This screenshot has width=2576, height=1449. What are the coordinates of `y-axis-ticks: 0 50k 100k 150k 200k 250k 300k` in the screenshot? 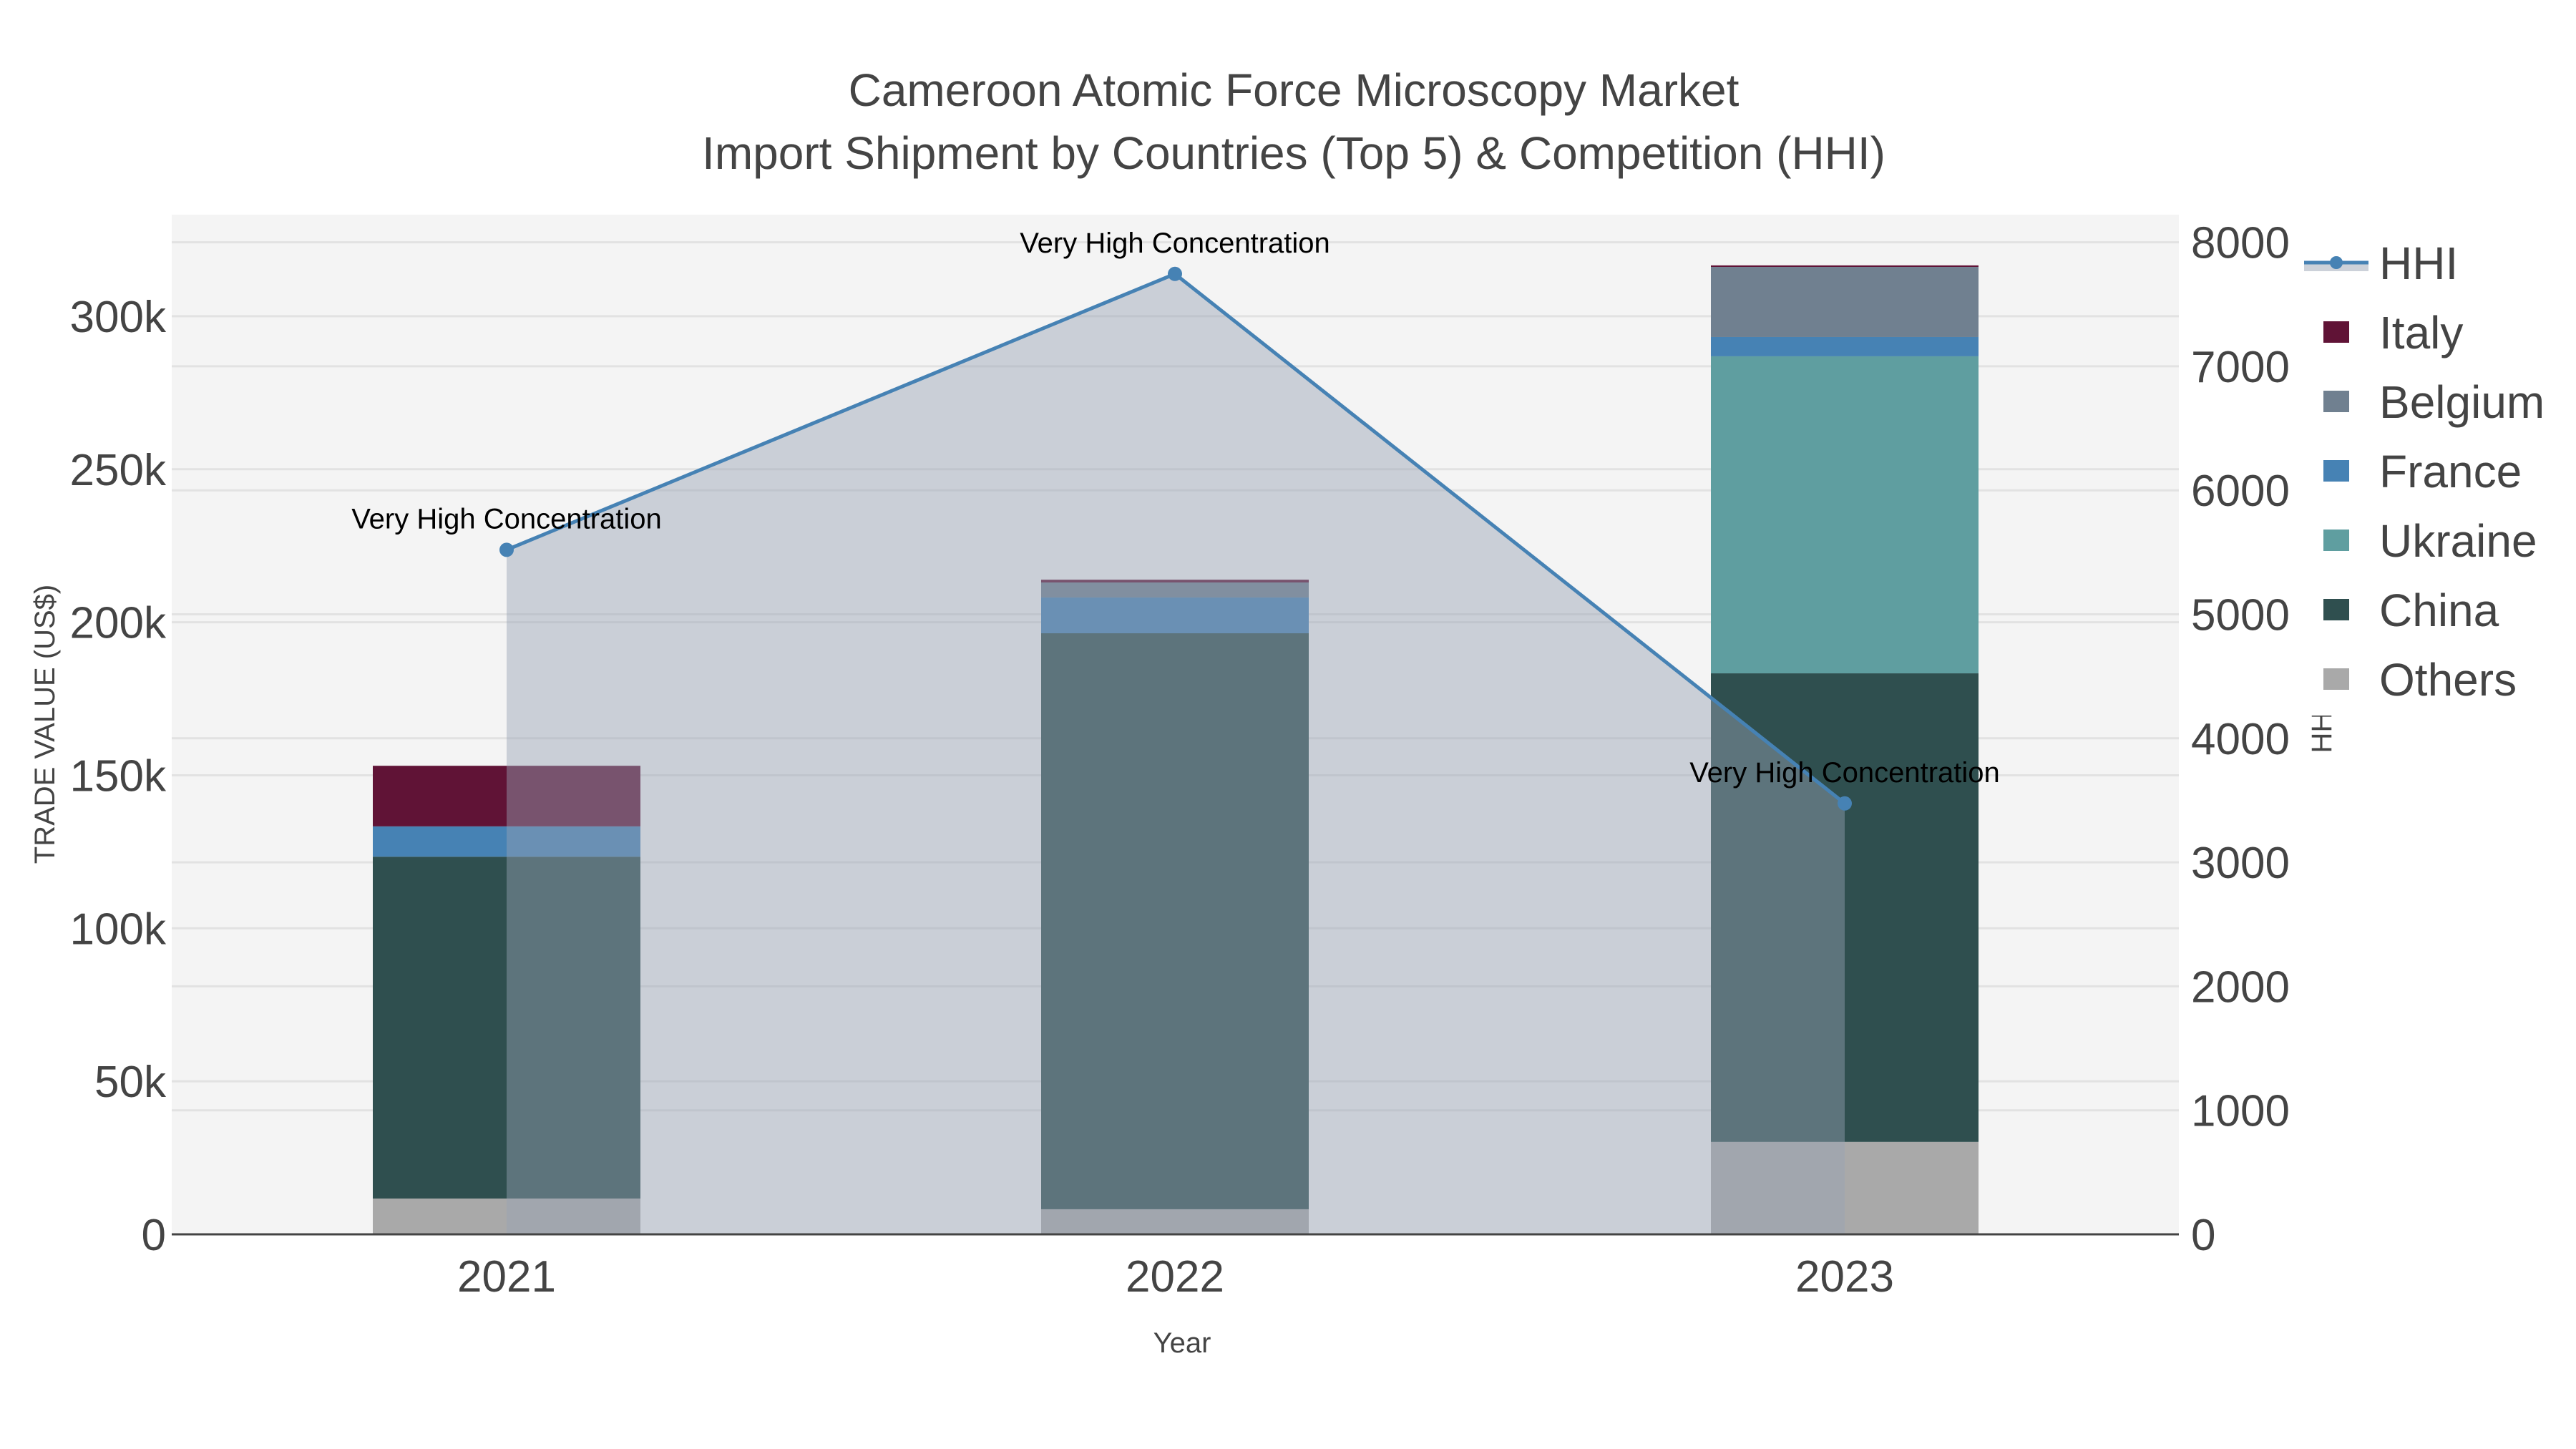 It's located at (118, 776).